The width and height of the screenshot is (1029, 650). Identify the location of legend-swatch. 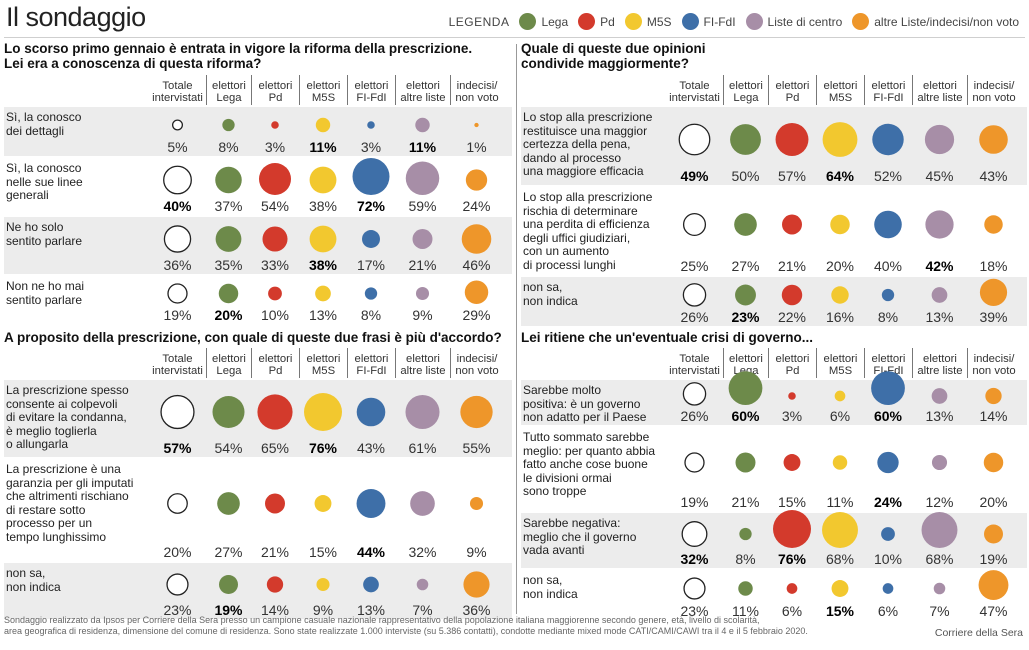
(528, 21).